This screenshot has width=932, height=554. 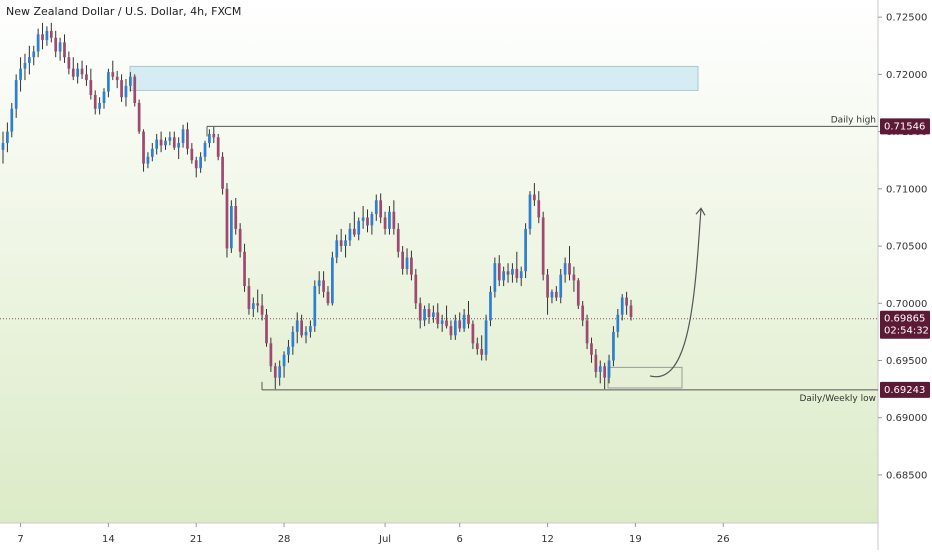 I want to click on last-price-badge-text: 0.69865, so click(x=904, y=319).